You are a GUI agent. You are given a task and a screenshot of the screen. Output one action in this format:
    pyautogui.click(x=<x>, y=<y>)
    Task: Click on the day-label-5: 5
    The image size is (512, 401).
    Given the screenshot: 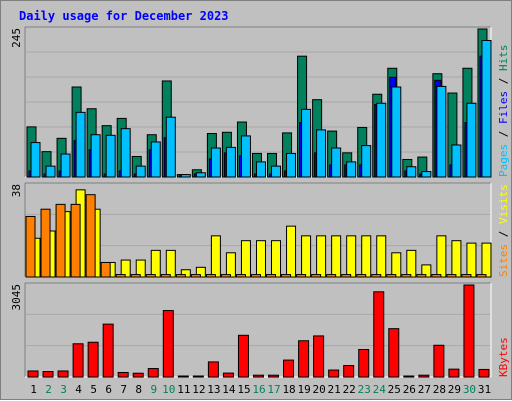 What is the action you would take?
    pyautogui.click(x=93, y=389)
    